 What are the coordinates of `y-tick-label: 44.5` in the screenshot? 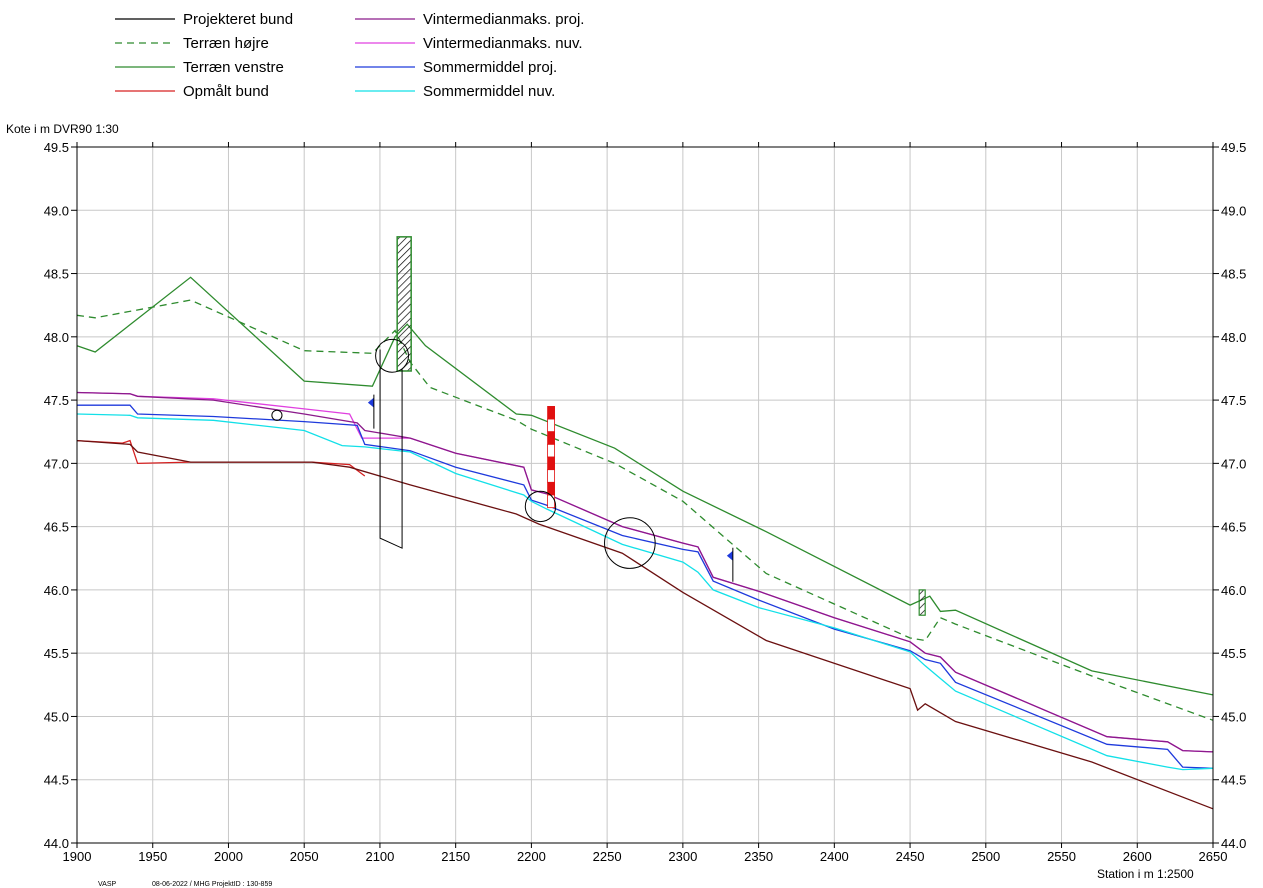 It's located at (56, 780).